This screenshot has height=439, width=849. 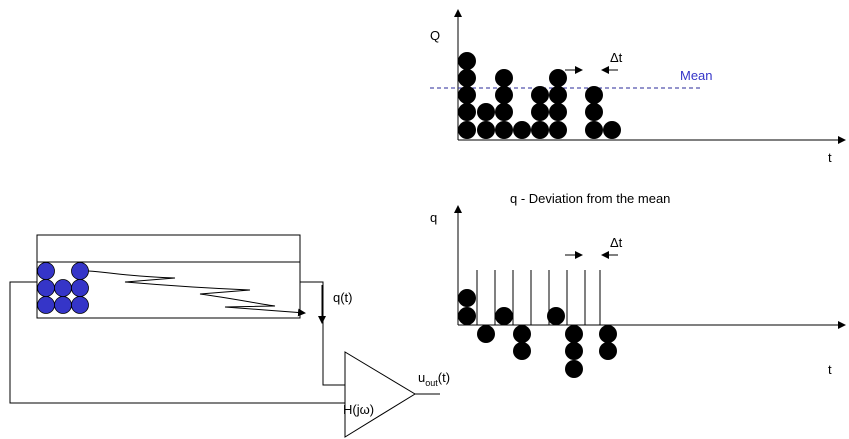 I want to click on y-label: Q, so click(x=435, y=35).